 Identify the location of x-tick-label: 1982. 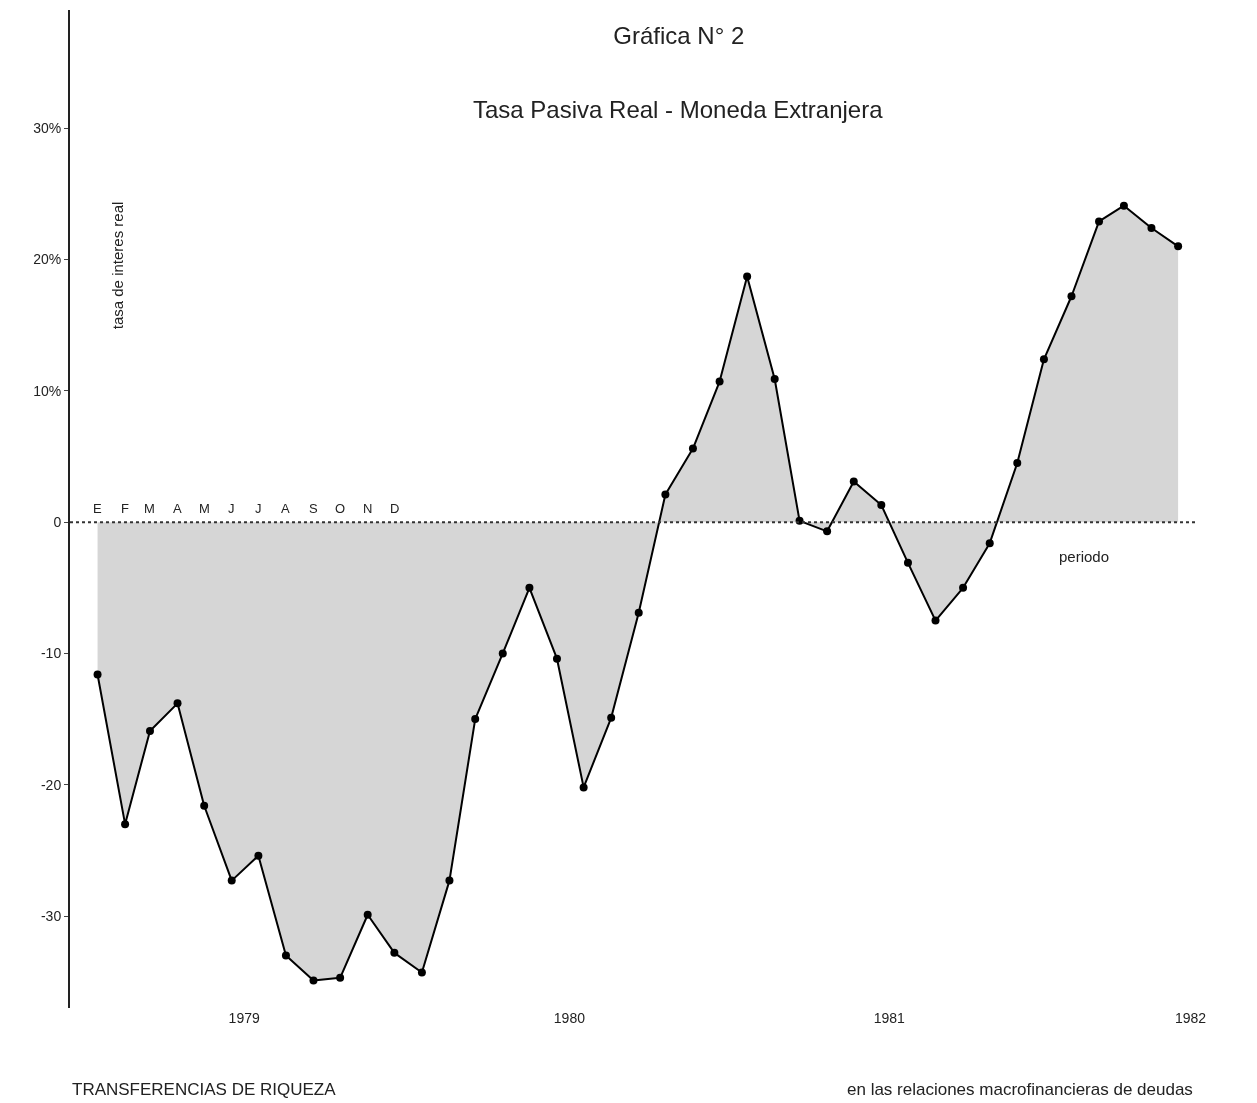
(1190, 1018).